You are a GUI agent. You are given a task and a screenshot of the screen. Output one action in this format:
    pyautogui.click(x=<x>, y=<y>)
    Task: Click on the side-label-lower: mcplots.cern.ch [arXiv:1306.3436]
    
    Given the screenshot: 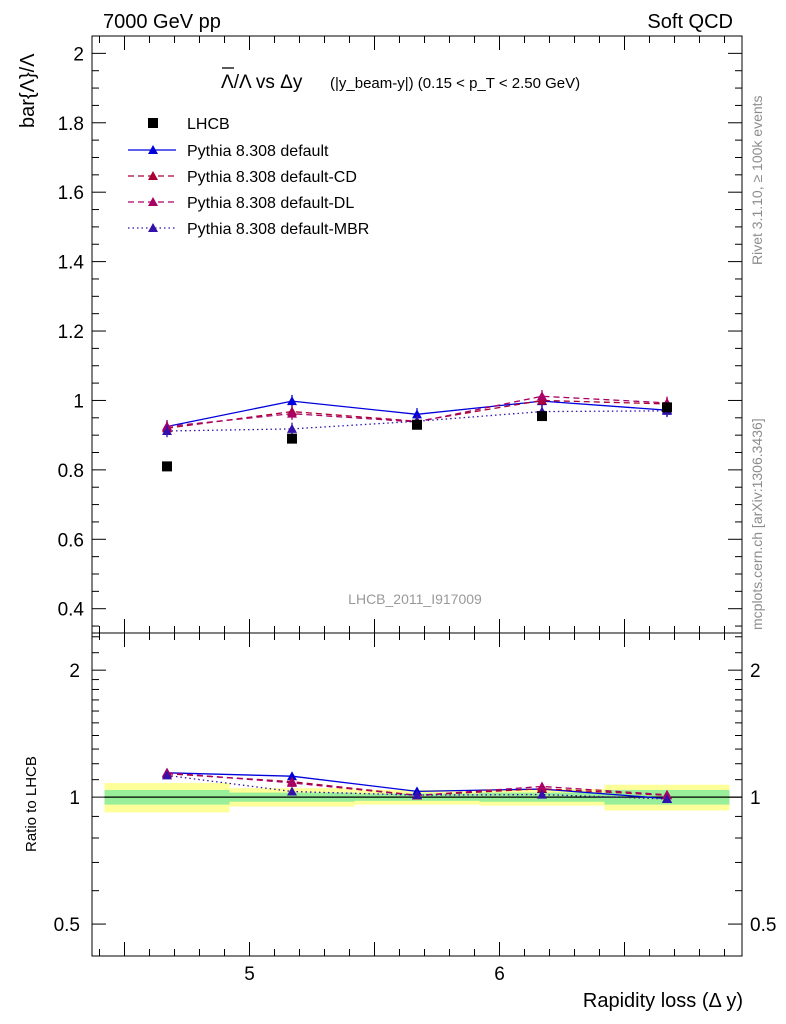 What is the action you would take?
    pyautogui.click(x=757, y=524)
    